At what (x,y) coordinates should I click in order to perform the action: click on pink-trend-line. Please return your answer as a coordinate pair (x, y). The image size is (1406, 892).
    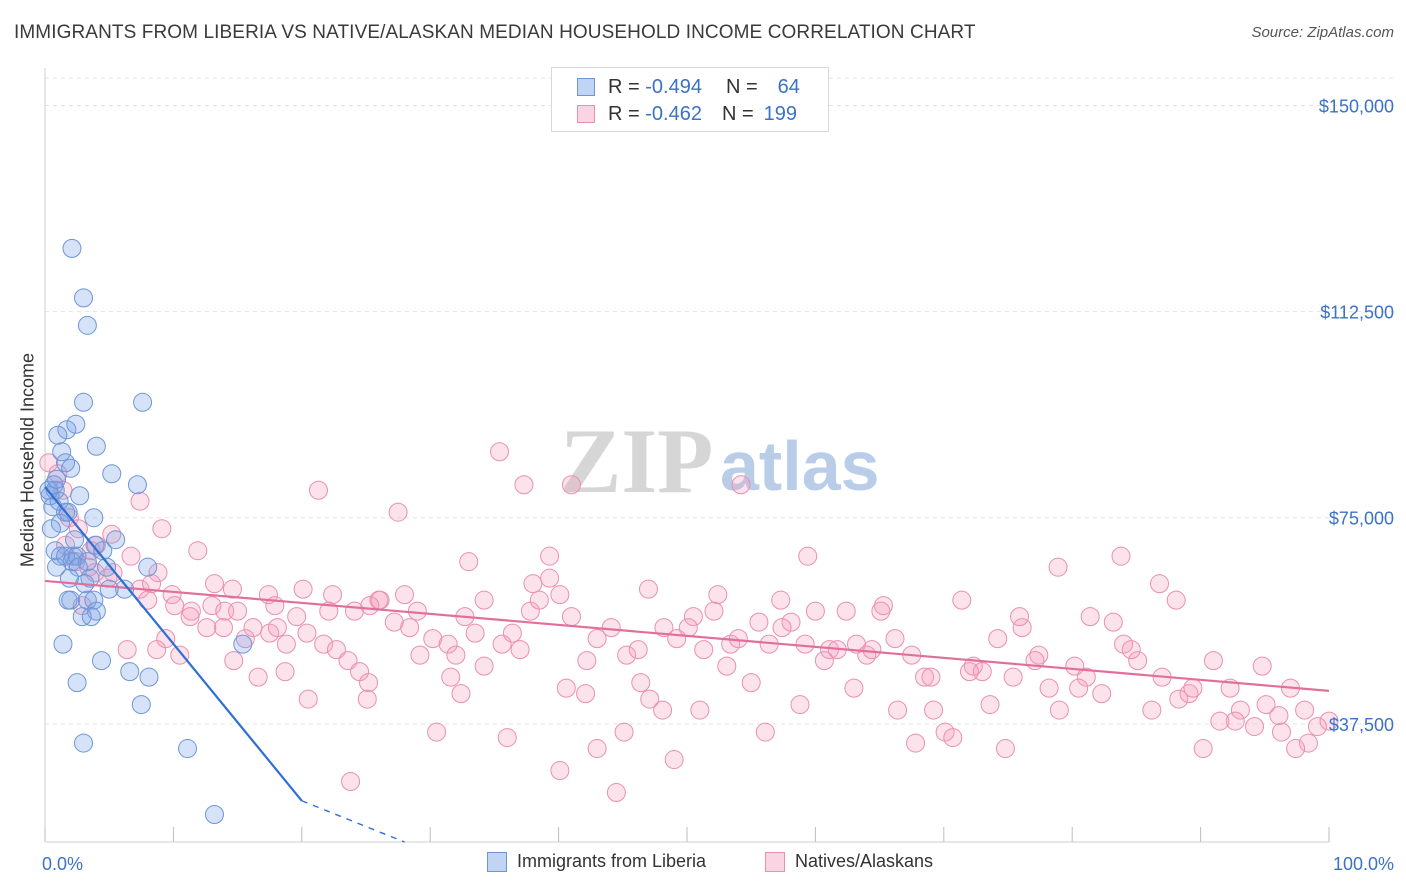
    Looking at the image, I should click on (687, 635).